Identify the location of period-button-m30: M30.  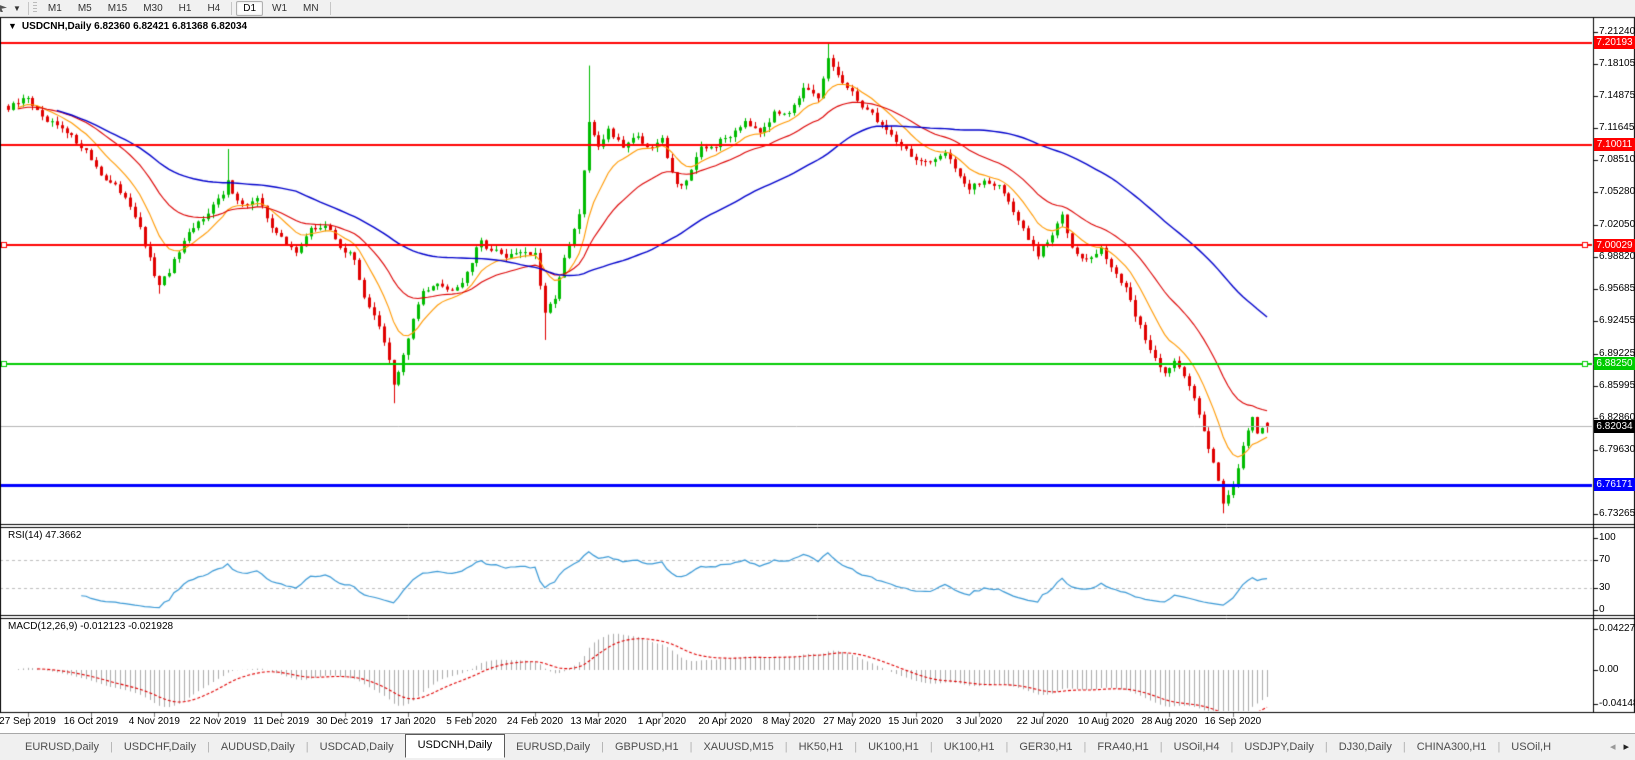
(153, 8).